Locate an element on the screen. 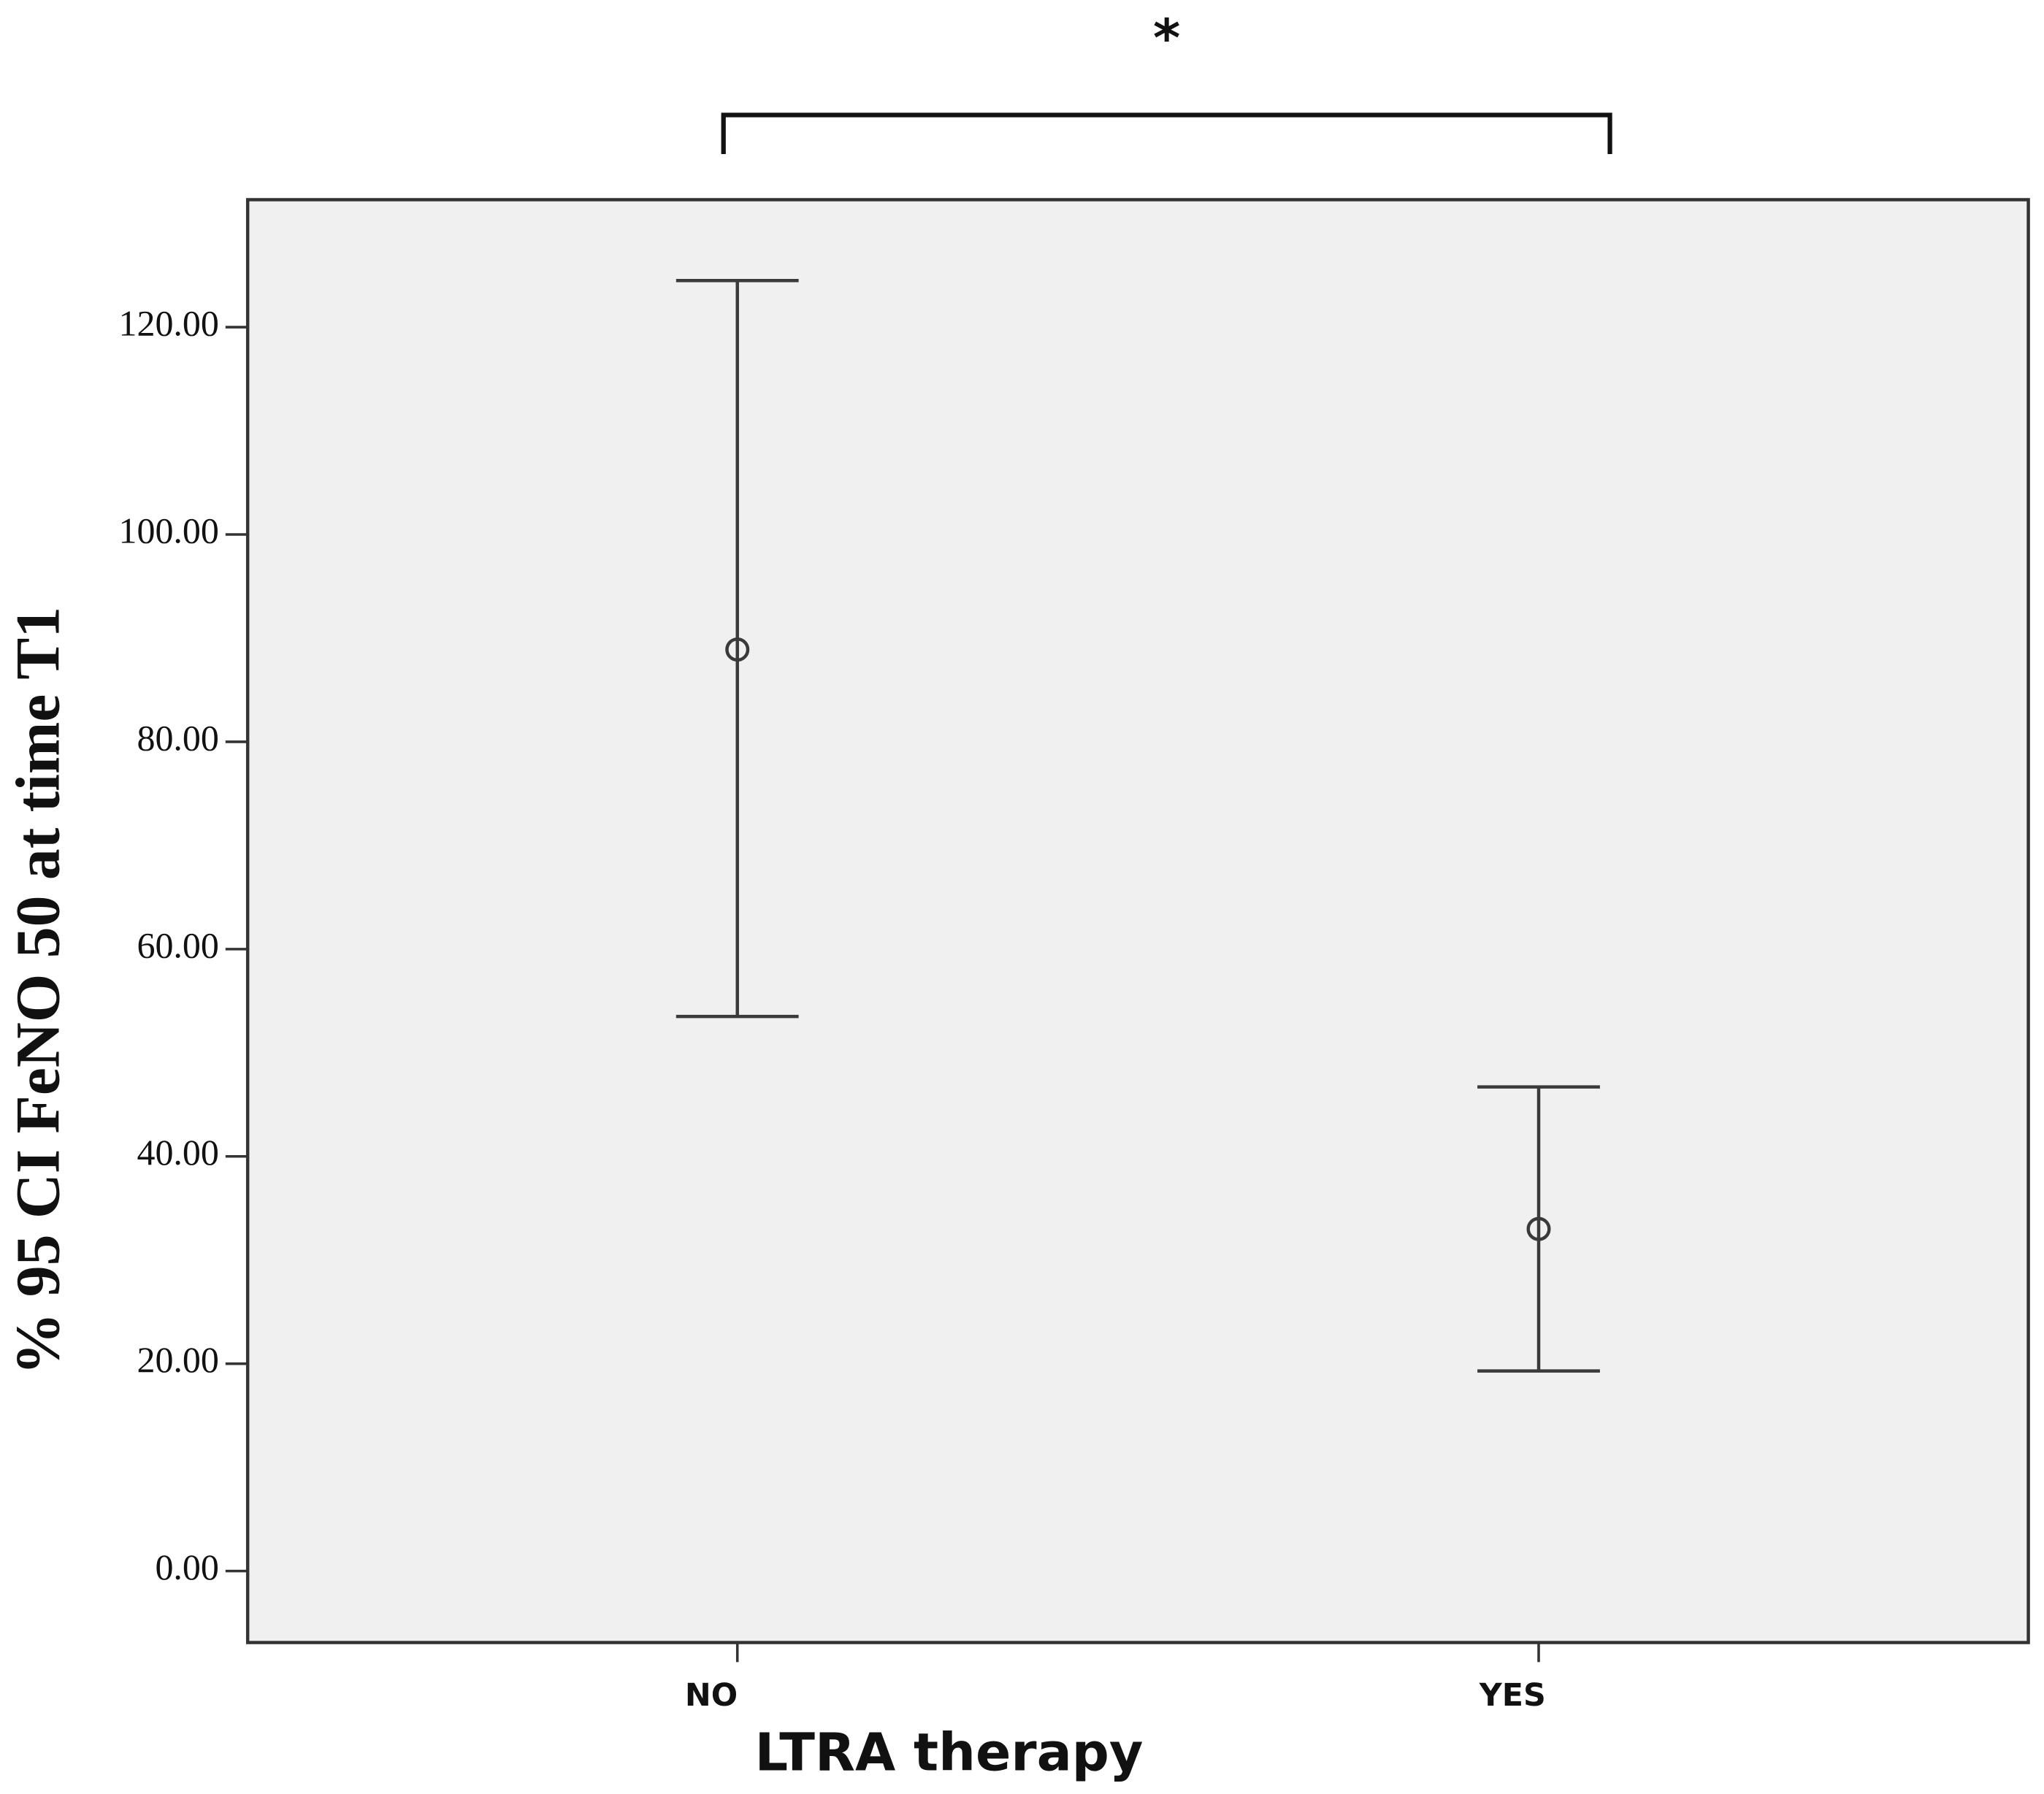 This screenshot has width=2044, height=1794. y-tick-label: 60.00 is located at coordinates (177, 944).